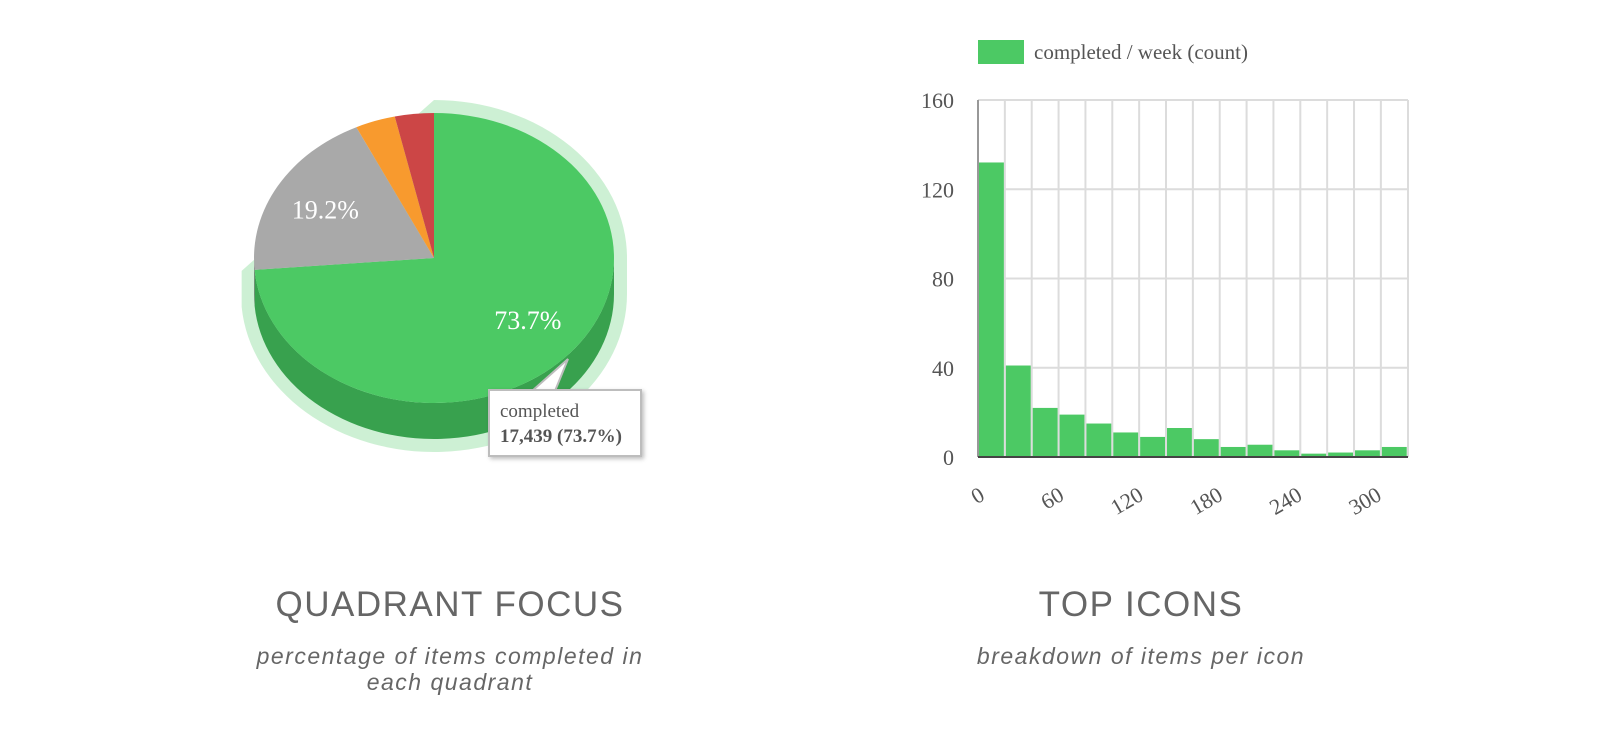 The image size is (1612, 738). What do you see at coordinates (948, 457) in the screenshot?
I see `y-tick-label: 0` at bounding box center [948, 457].